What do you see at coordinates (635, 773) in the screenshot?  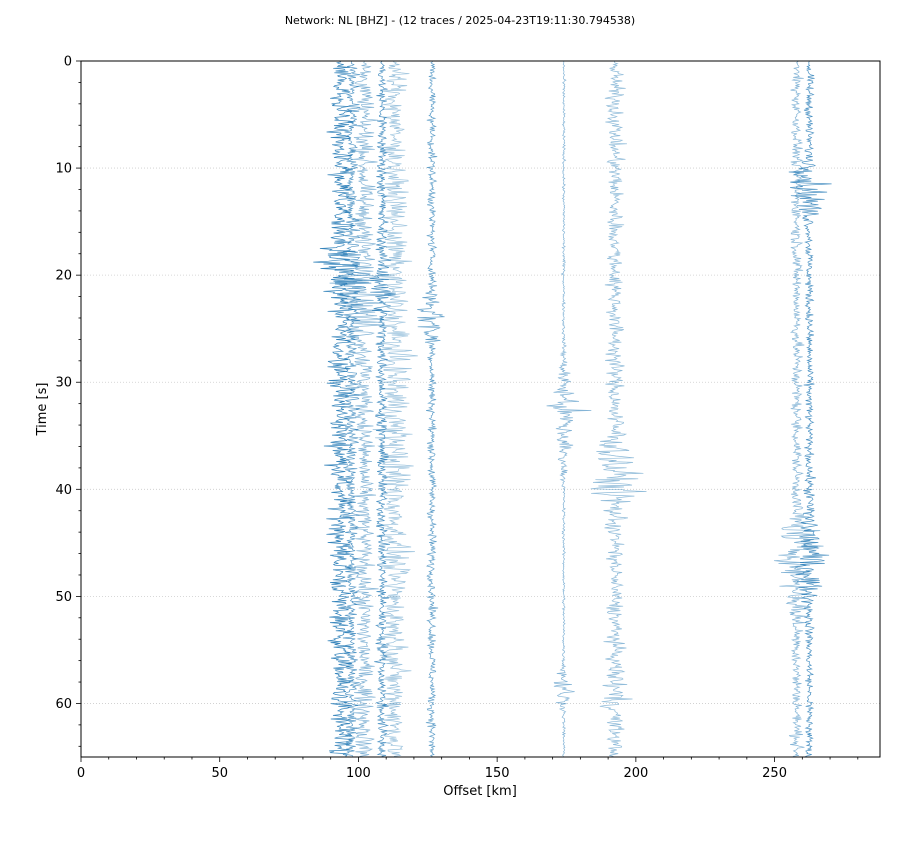 I see `x-tick-label: 200` at bounding box center [635, 773].